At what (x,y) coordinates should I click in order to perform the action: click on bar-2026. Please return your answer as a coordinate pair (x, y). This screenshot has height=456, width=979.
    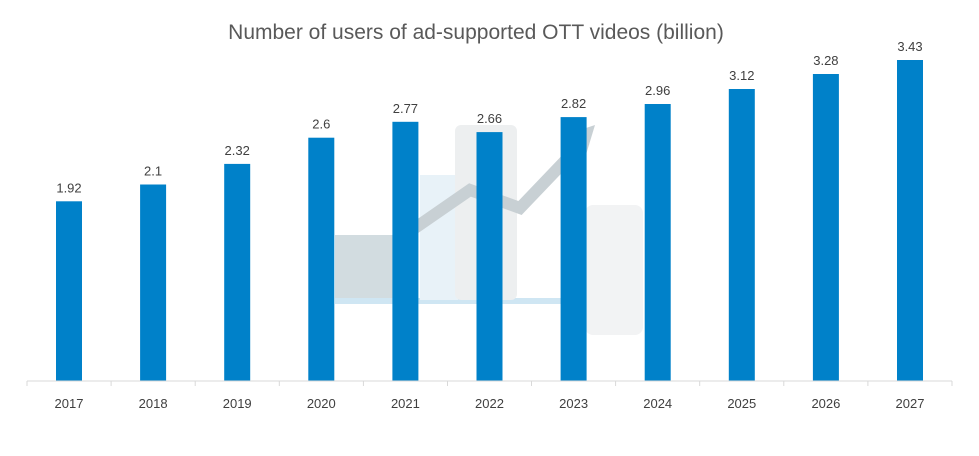
    Looking at the image, I should click on (825, 227).